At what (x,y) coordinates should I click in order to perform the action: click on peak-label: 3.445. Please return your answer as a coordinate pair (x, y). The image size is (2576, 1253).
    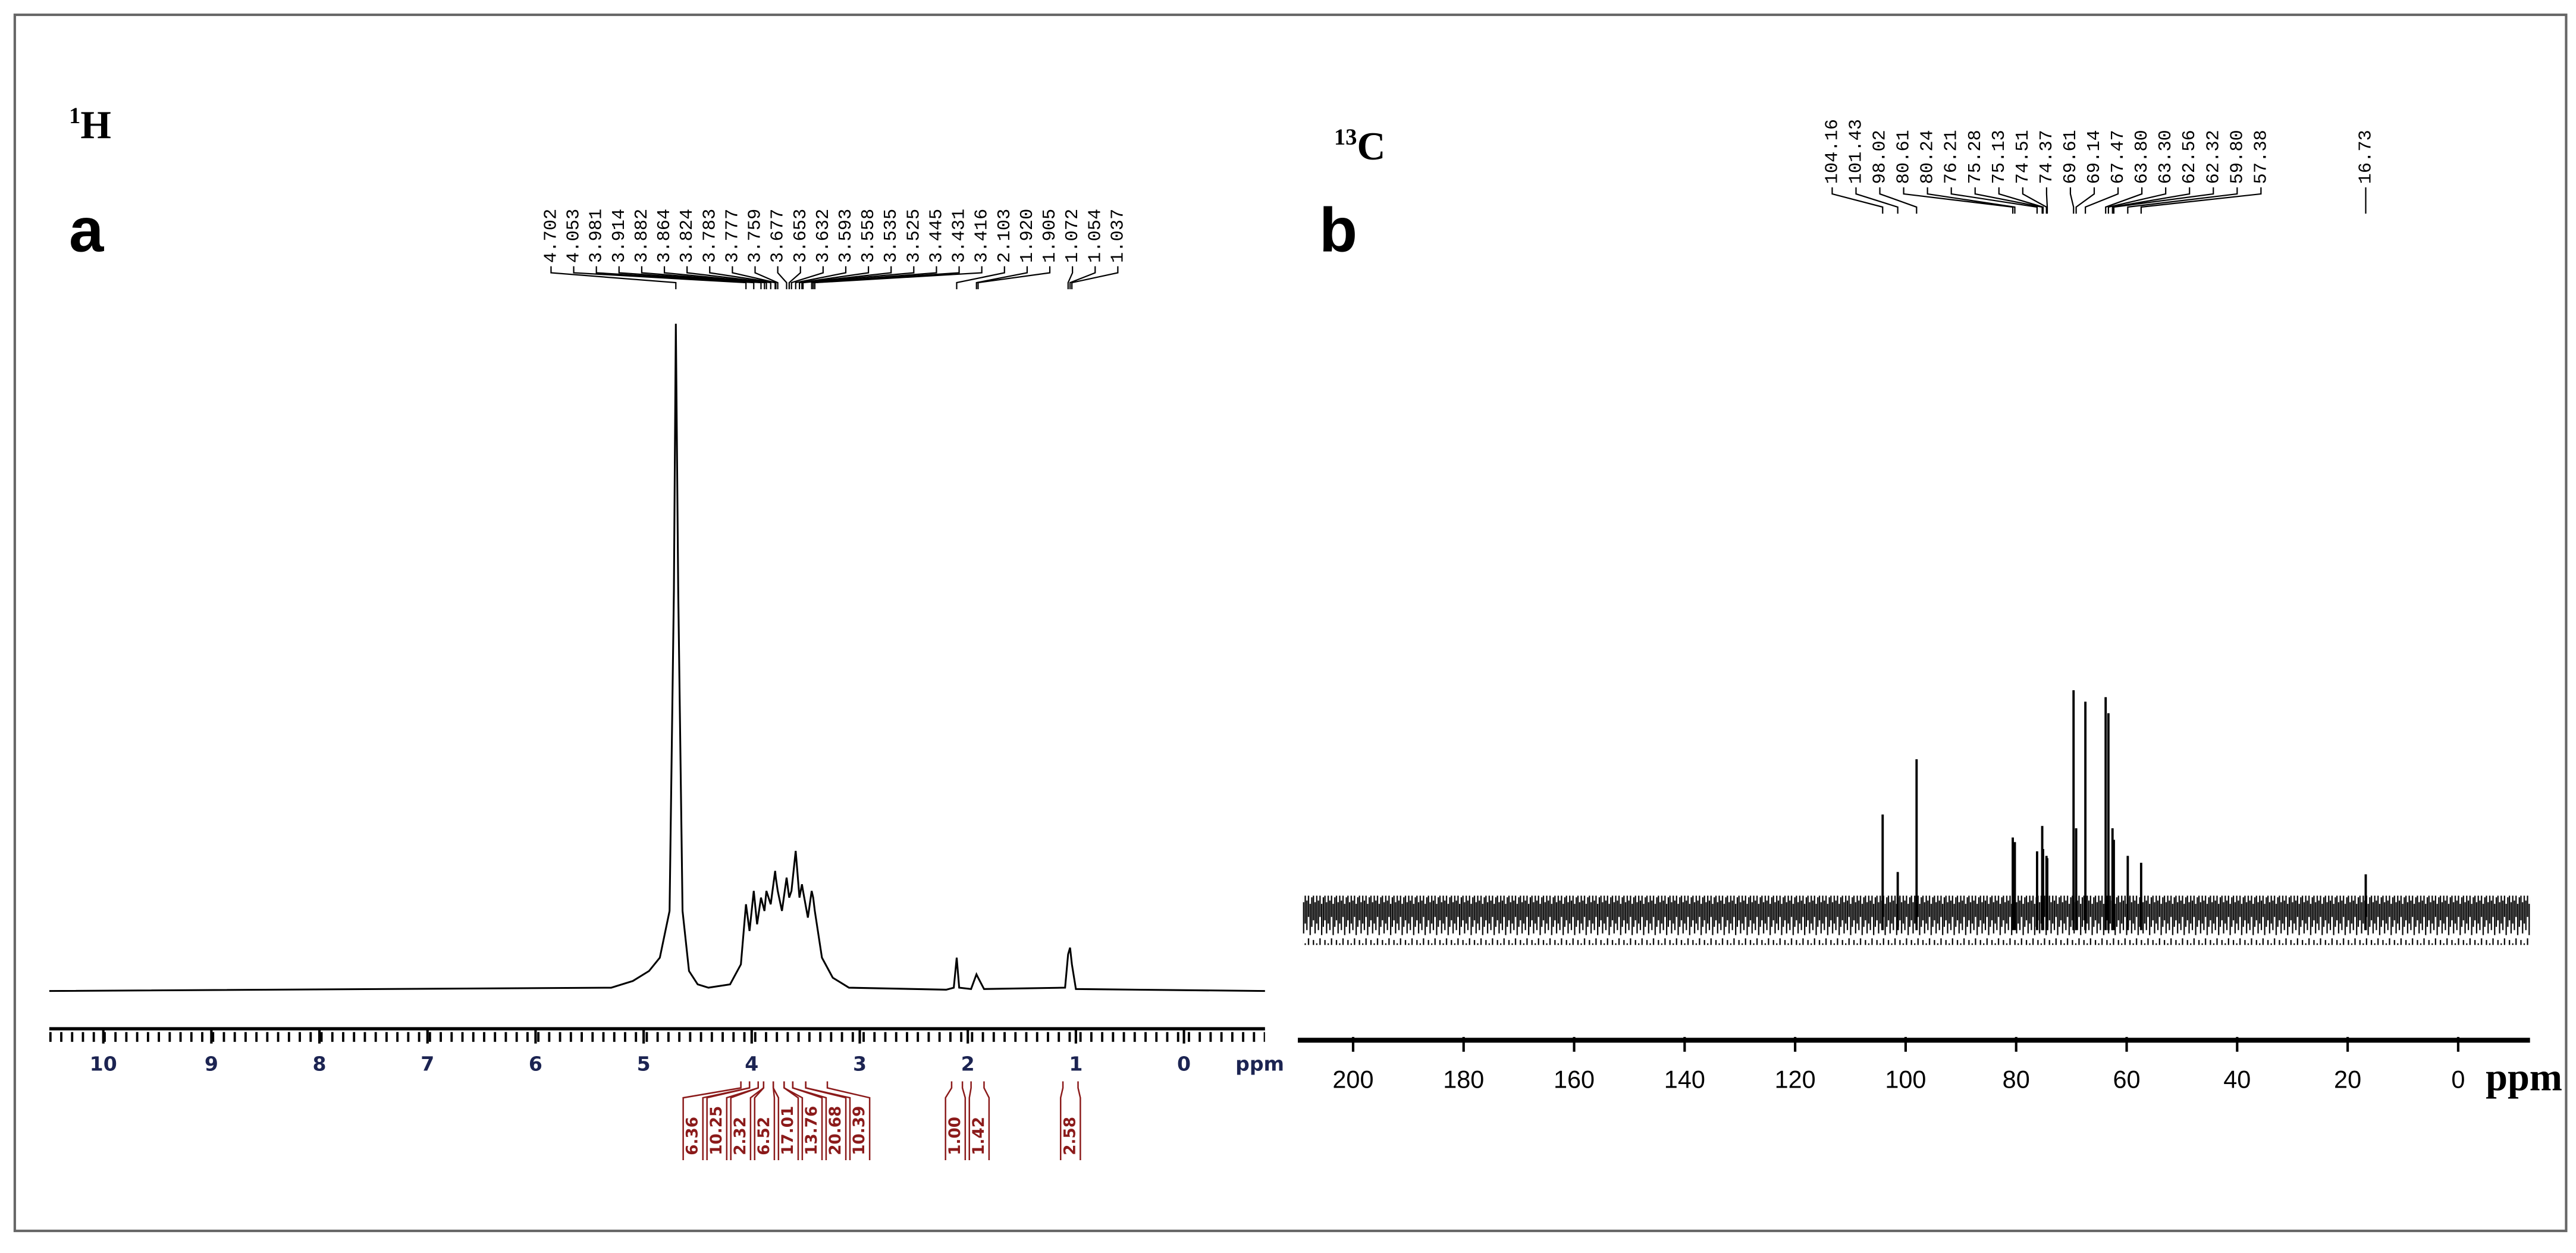
    Looking at the image, I should click on (937, 236).